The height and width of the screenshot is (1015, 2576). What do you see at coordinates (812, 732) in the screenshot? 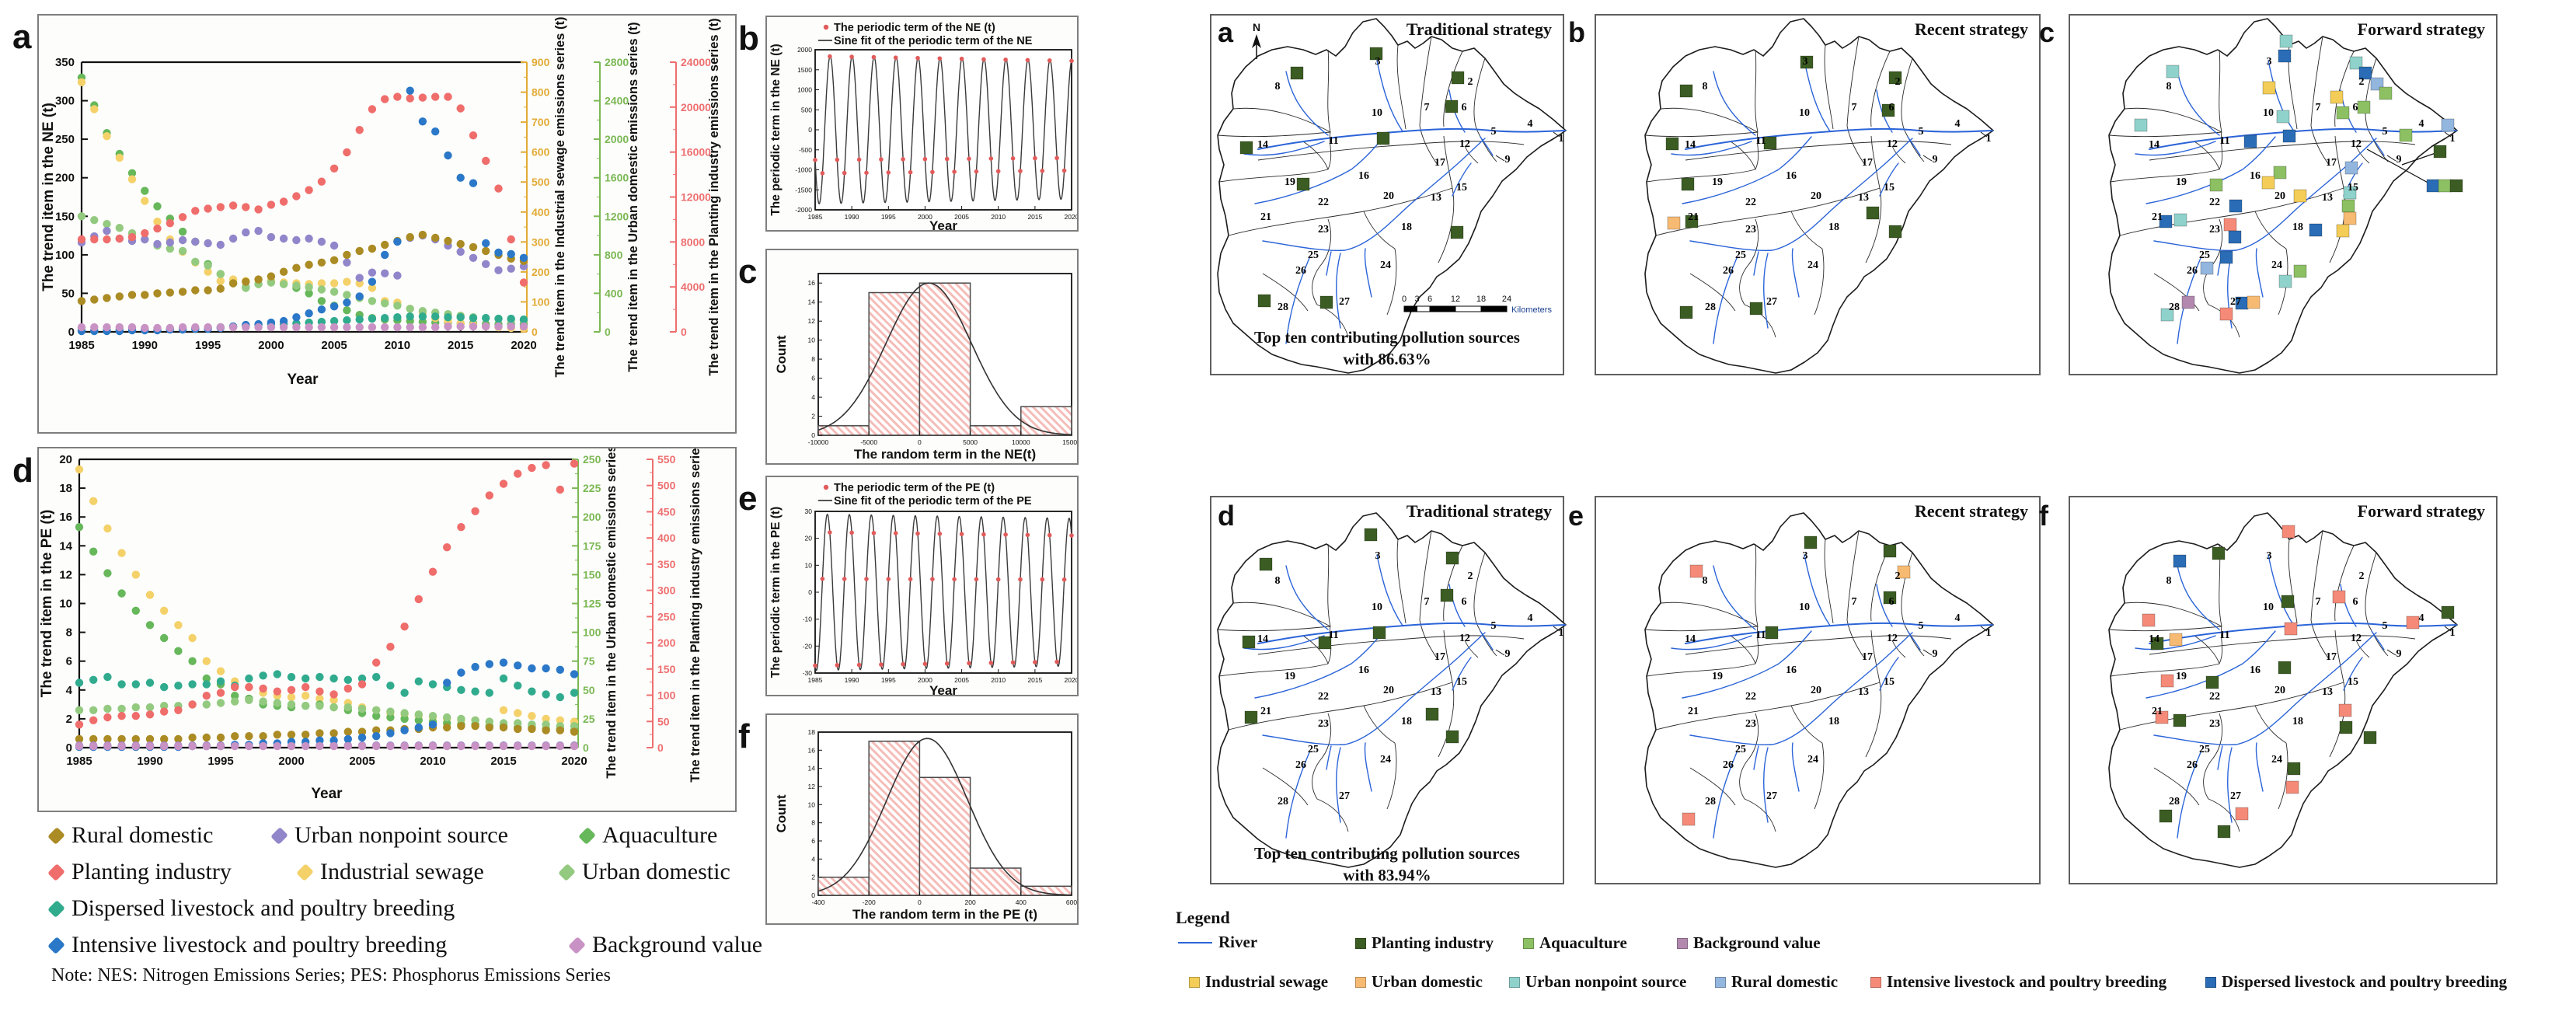
I see `y-tick-label: 18` at bounding box center [812, 732].